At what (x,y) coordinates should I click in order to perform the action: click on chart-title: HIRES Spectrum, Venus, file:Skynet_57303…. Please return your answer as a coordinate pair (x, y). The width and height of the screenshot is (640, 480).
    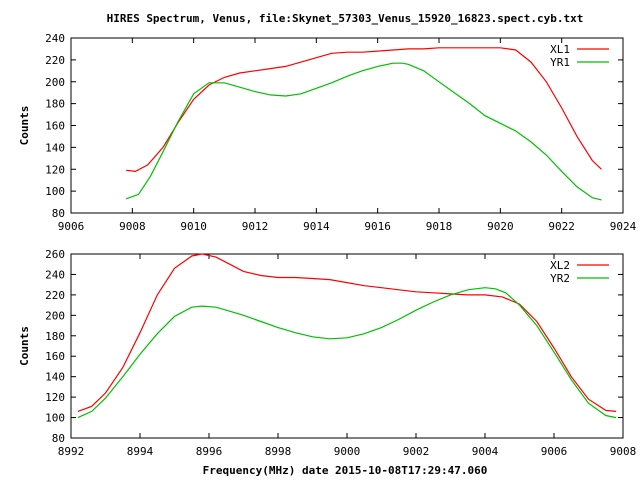
    Looking at the image, I should click on (345, 18).